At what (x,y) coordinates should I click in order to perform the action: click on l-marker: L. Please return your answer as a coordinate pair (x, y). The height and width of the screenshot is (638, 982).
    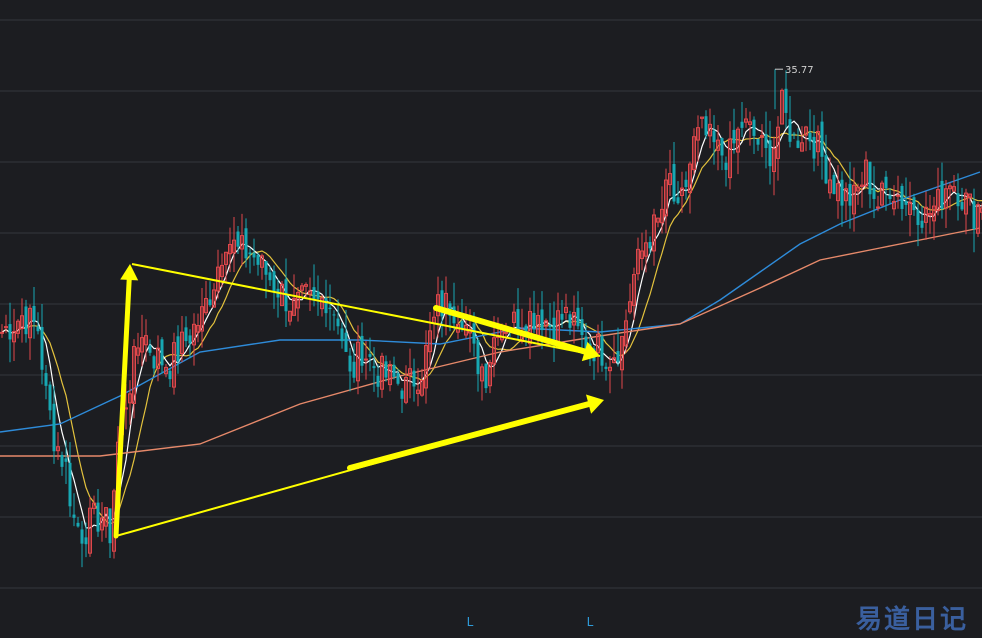
    Looking at the image, I should click on (590, 622).